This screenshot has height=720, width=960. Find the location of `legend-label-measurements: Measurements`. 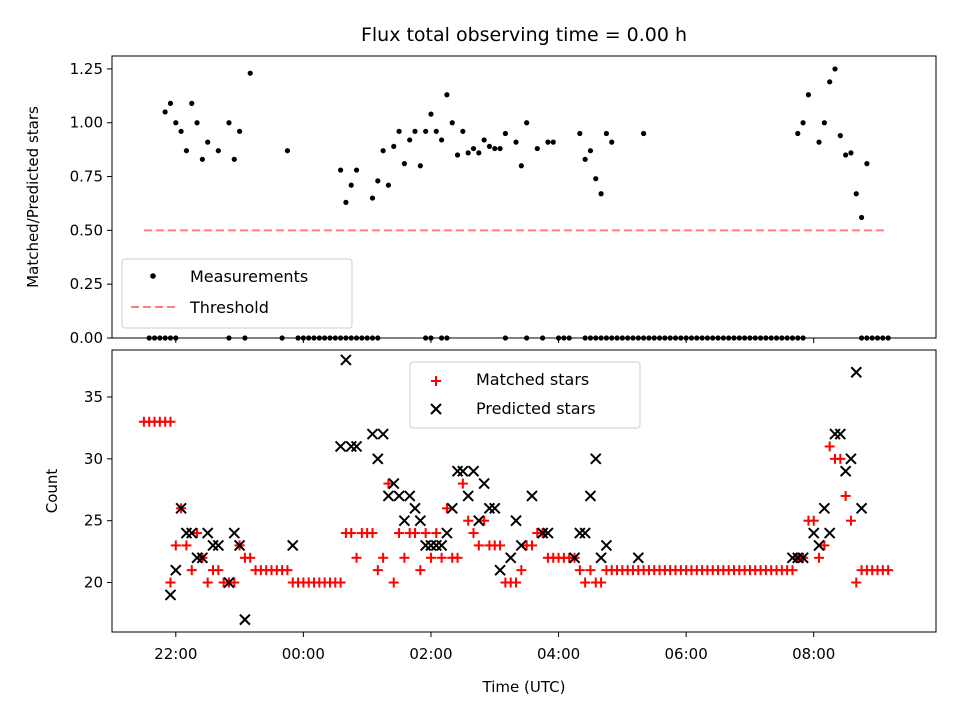

legend-label-measurements: Measurements is located at coordinates (249, 276).